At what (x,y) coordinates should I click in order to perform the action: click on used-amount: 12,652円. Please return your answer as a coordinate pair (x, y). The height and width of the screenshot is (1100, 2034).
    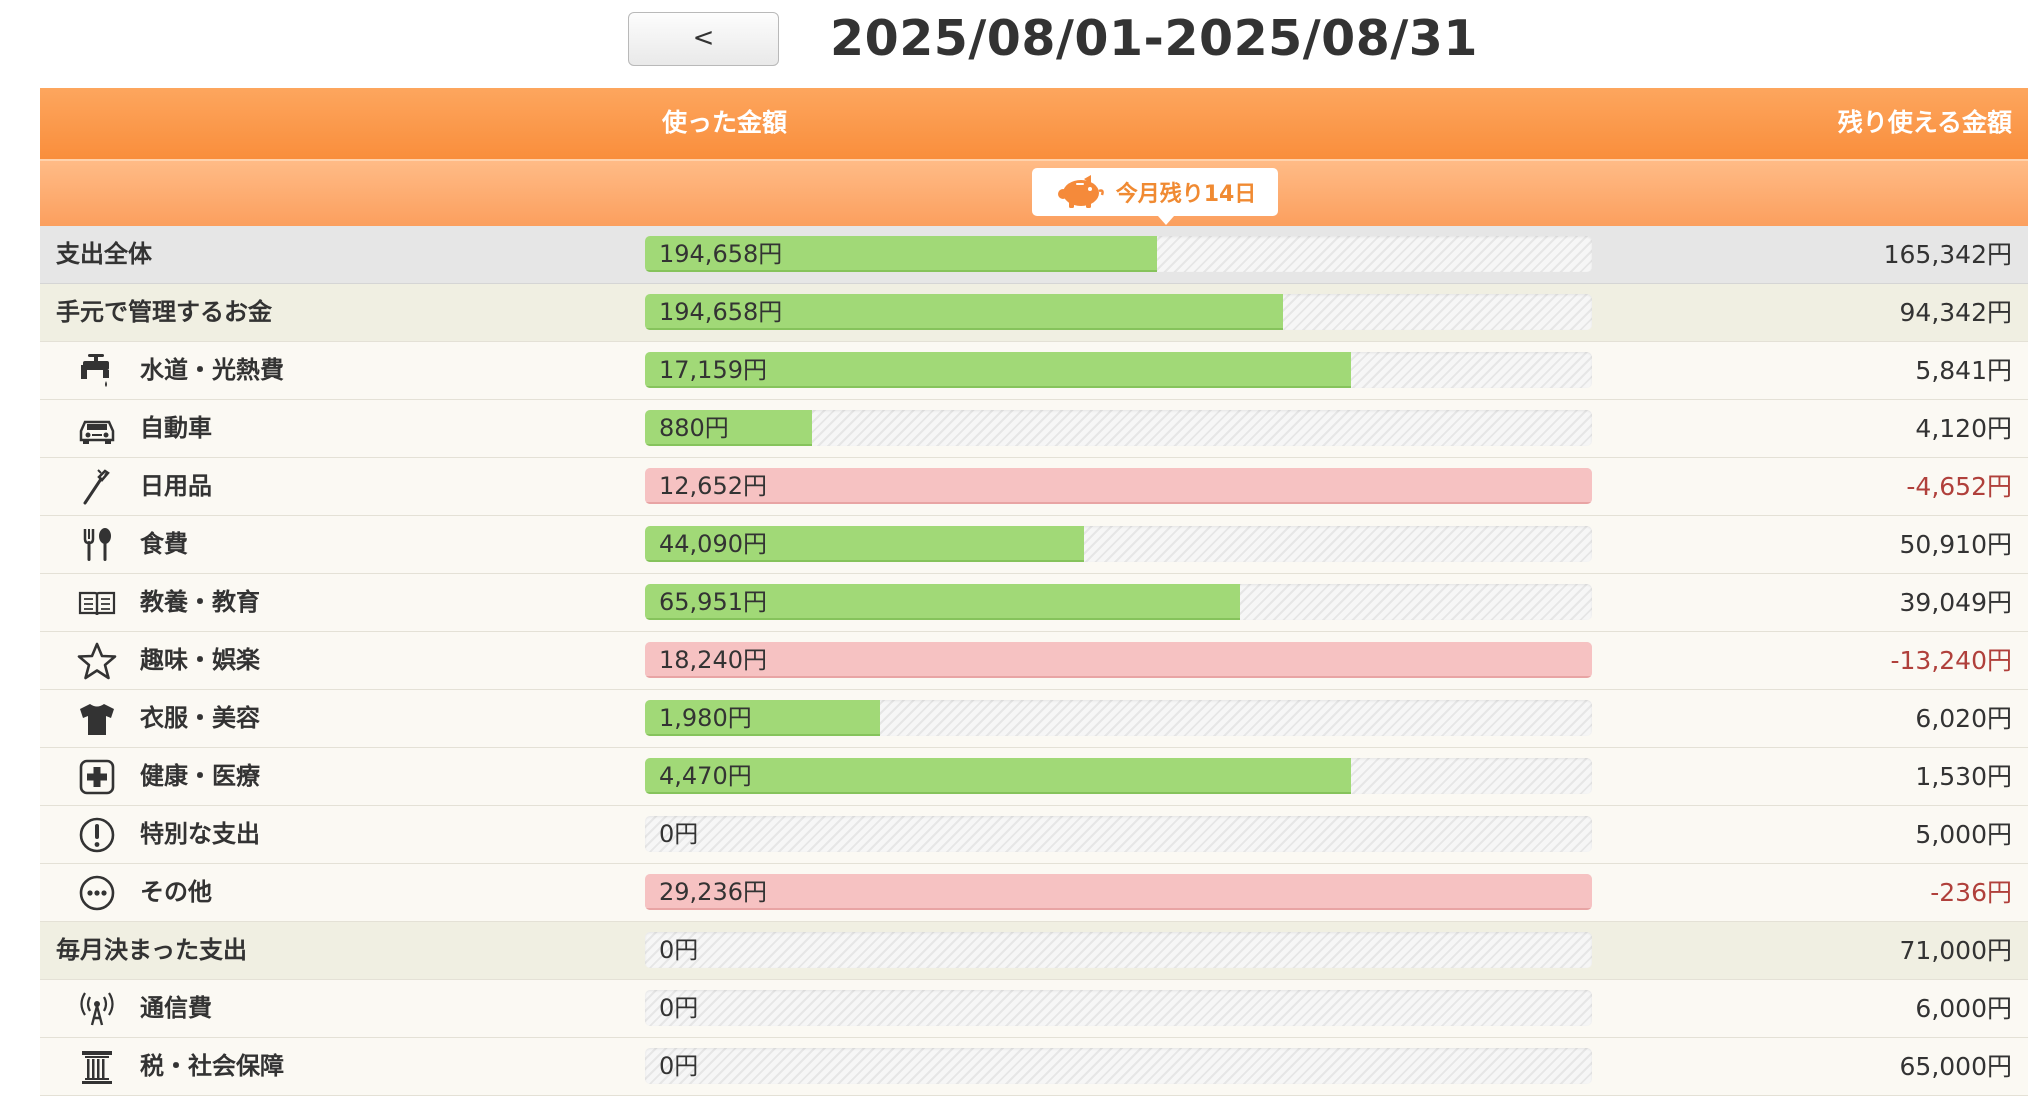
    Looking at the image, I should click on (713, 486).